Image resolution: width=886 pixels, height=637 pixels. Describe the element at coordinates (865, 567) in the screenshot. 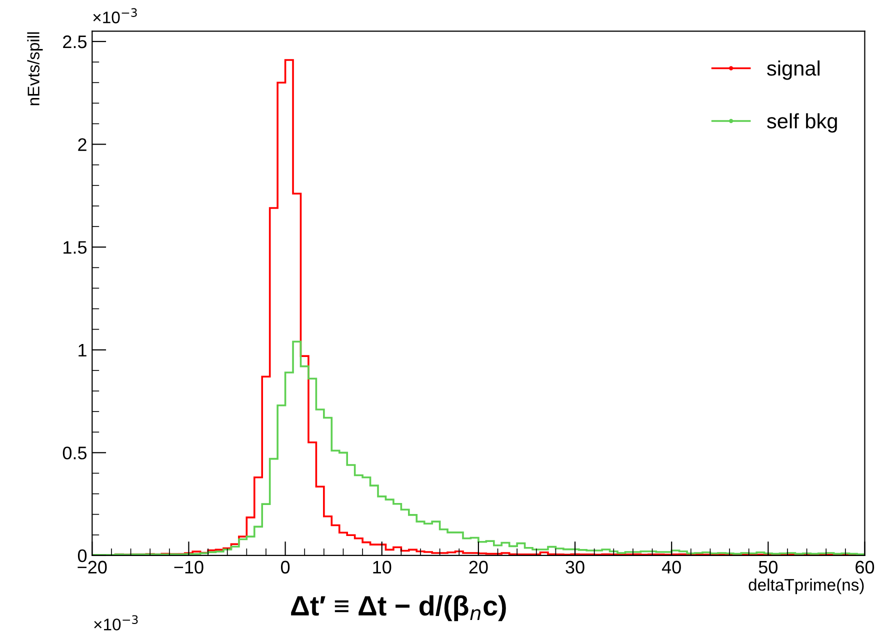

I see `x-tick-label: 60` at that location.